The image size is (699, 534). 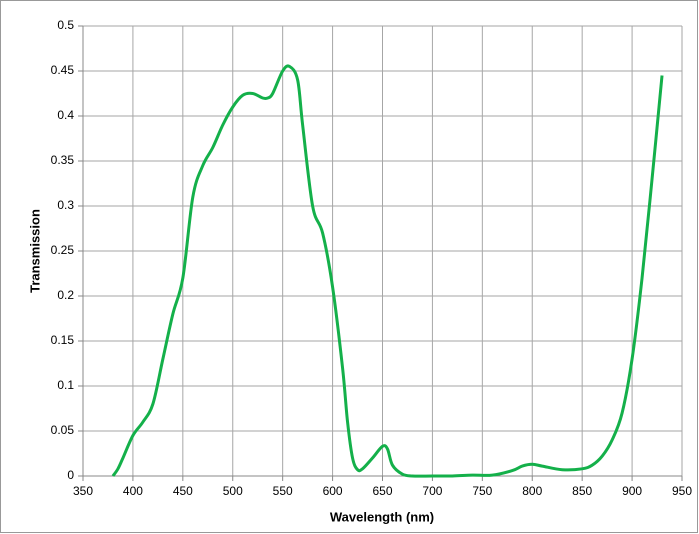 I want to click on y-tick-label: 0.25, so click(x=63, y=250).